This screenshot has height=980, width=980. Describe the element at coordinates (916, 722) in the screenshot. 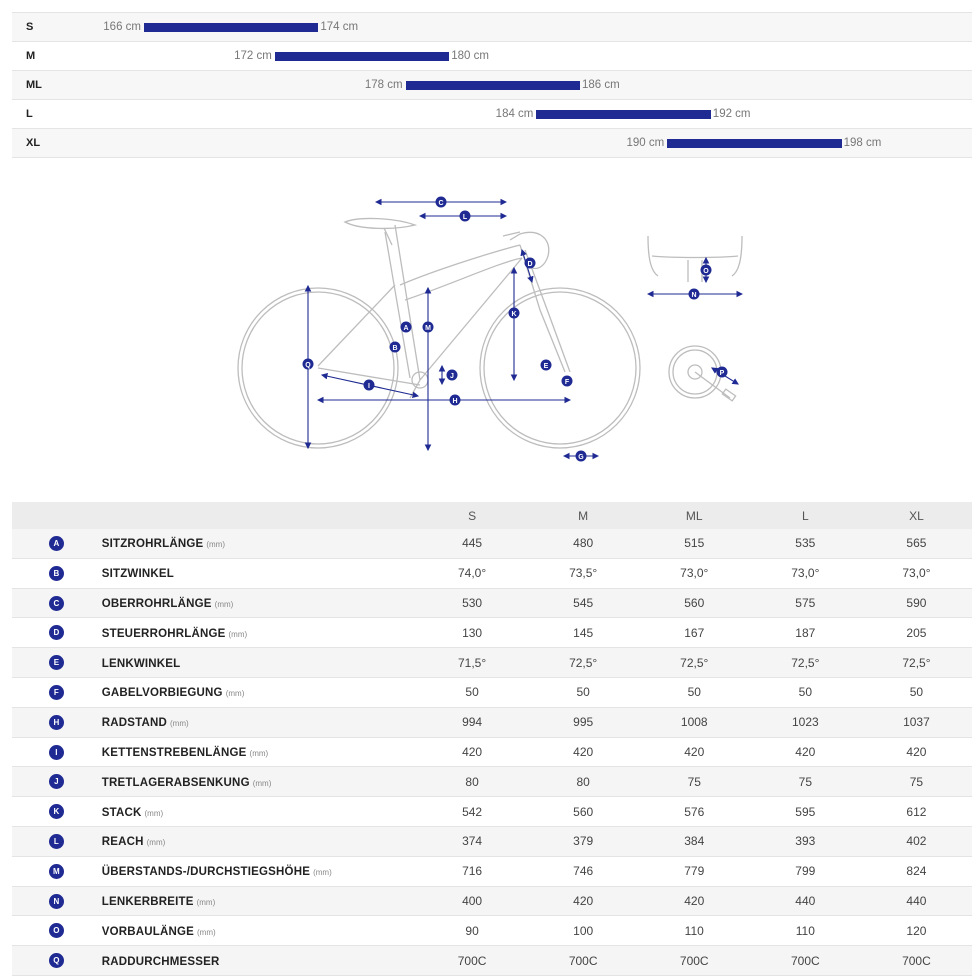

I see `value-cell: 1037` at that location.